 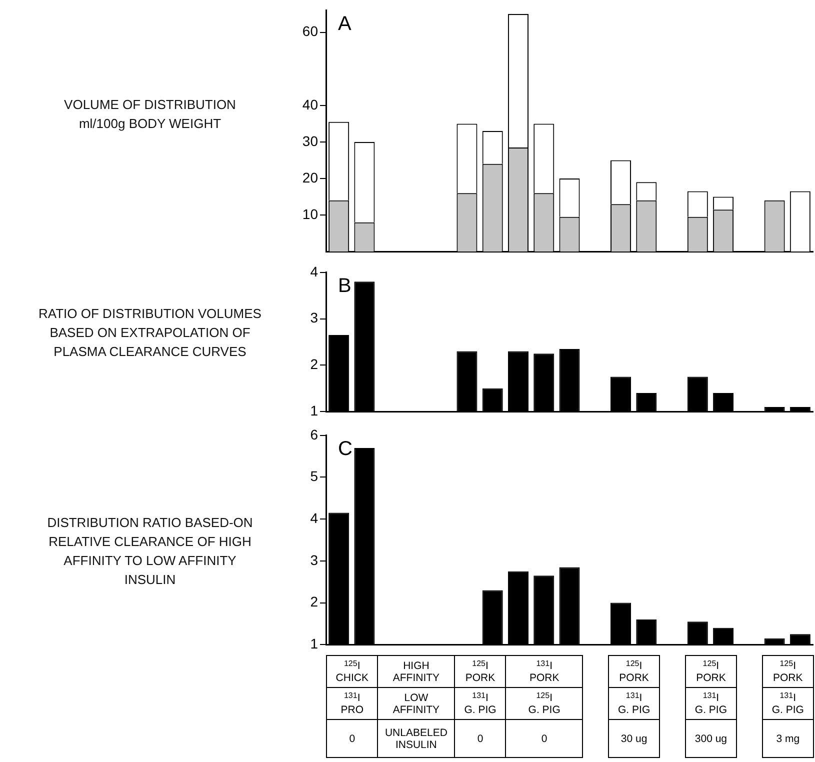 What do you see at coordinates (711, 738) in the screenshot?
I see `text: 300 ug` at bounding box center [711, 738].